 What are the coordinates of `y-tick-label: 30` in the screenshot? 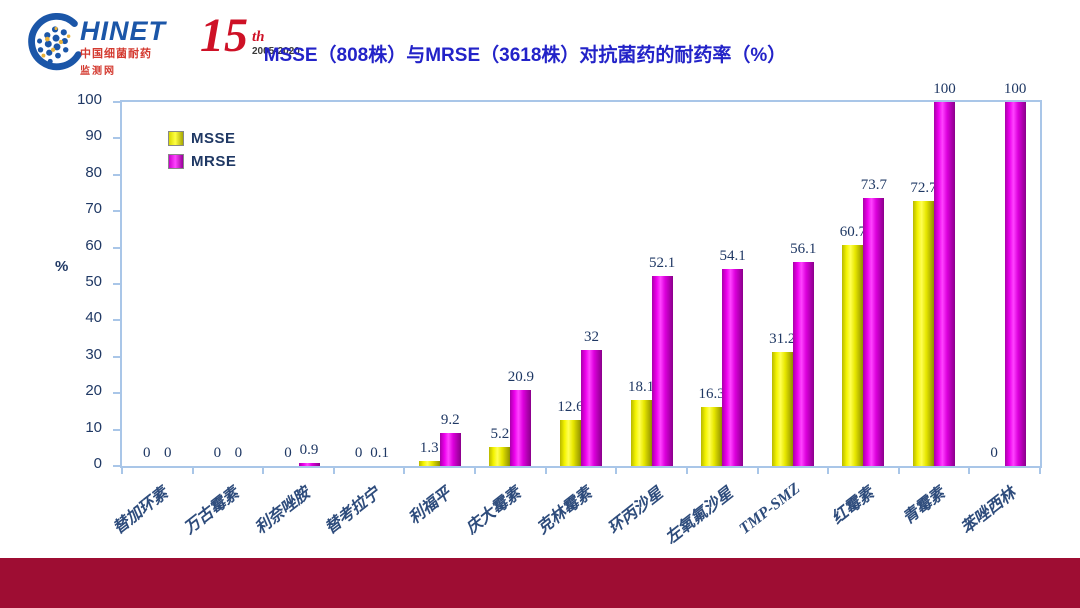 It's located at (93, 354).